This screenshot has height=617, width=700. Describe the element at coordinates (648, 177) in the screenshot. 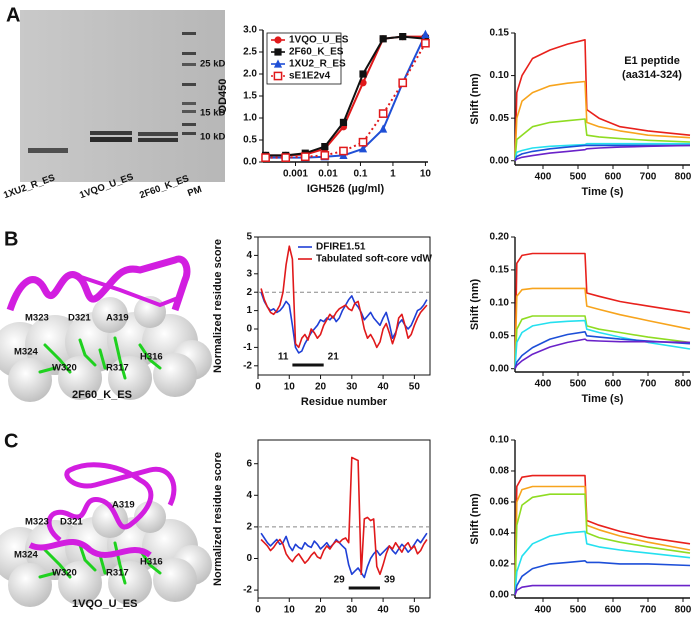

I see `x-tick-label: 700` at that location.